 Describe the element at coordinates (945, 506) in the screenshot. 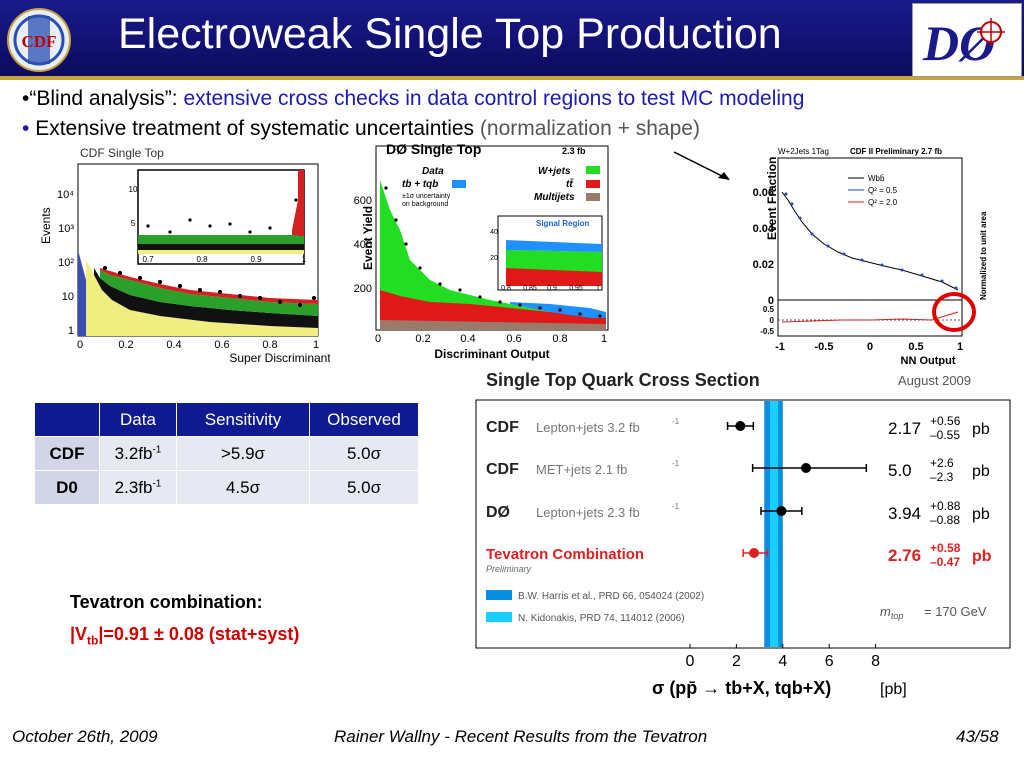

I see `xsec-err-up: +0.88` at that location.